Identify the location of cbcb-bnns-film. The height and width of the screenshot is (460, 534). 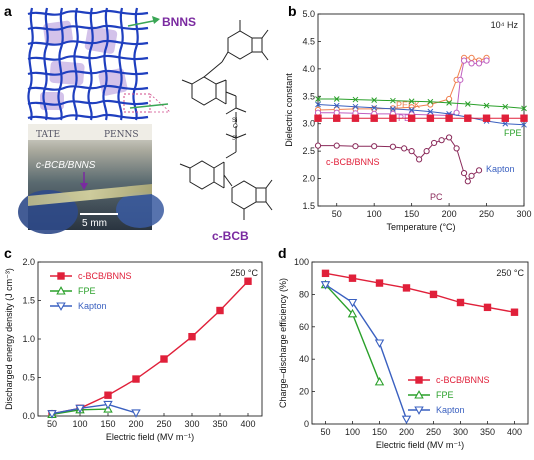
(90, 195).